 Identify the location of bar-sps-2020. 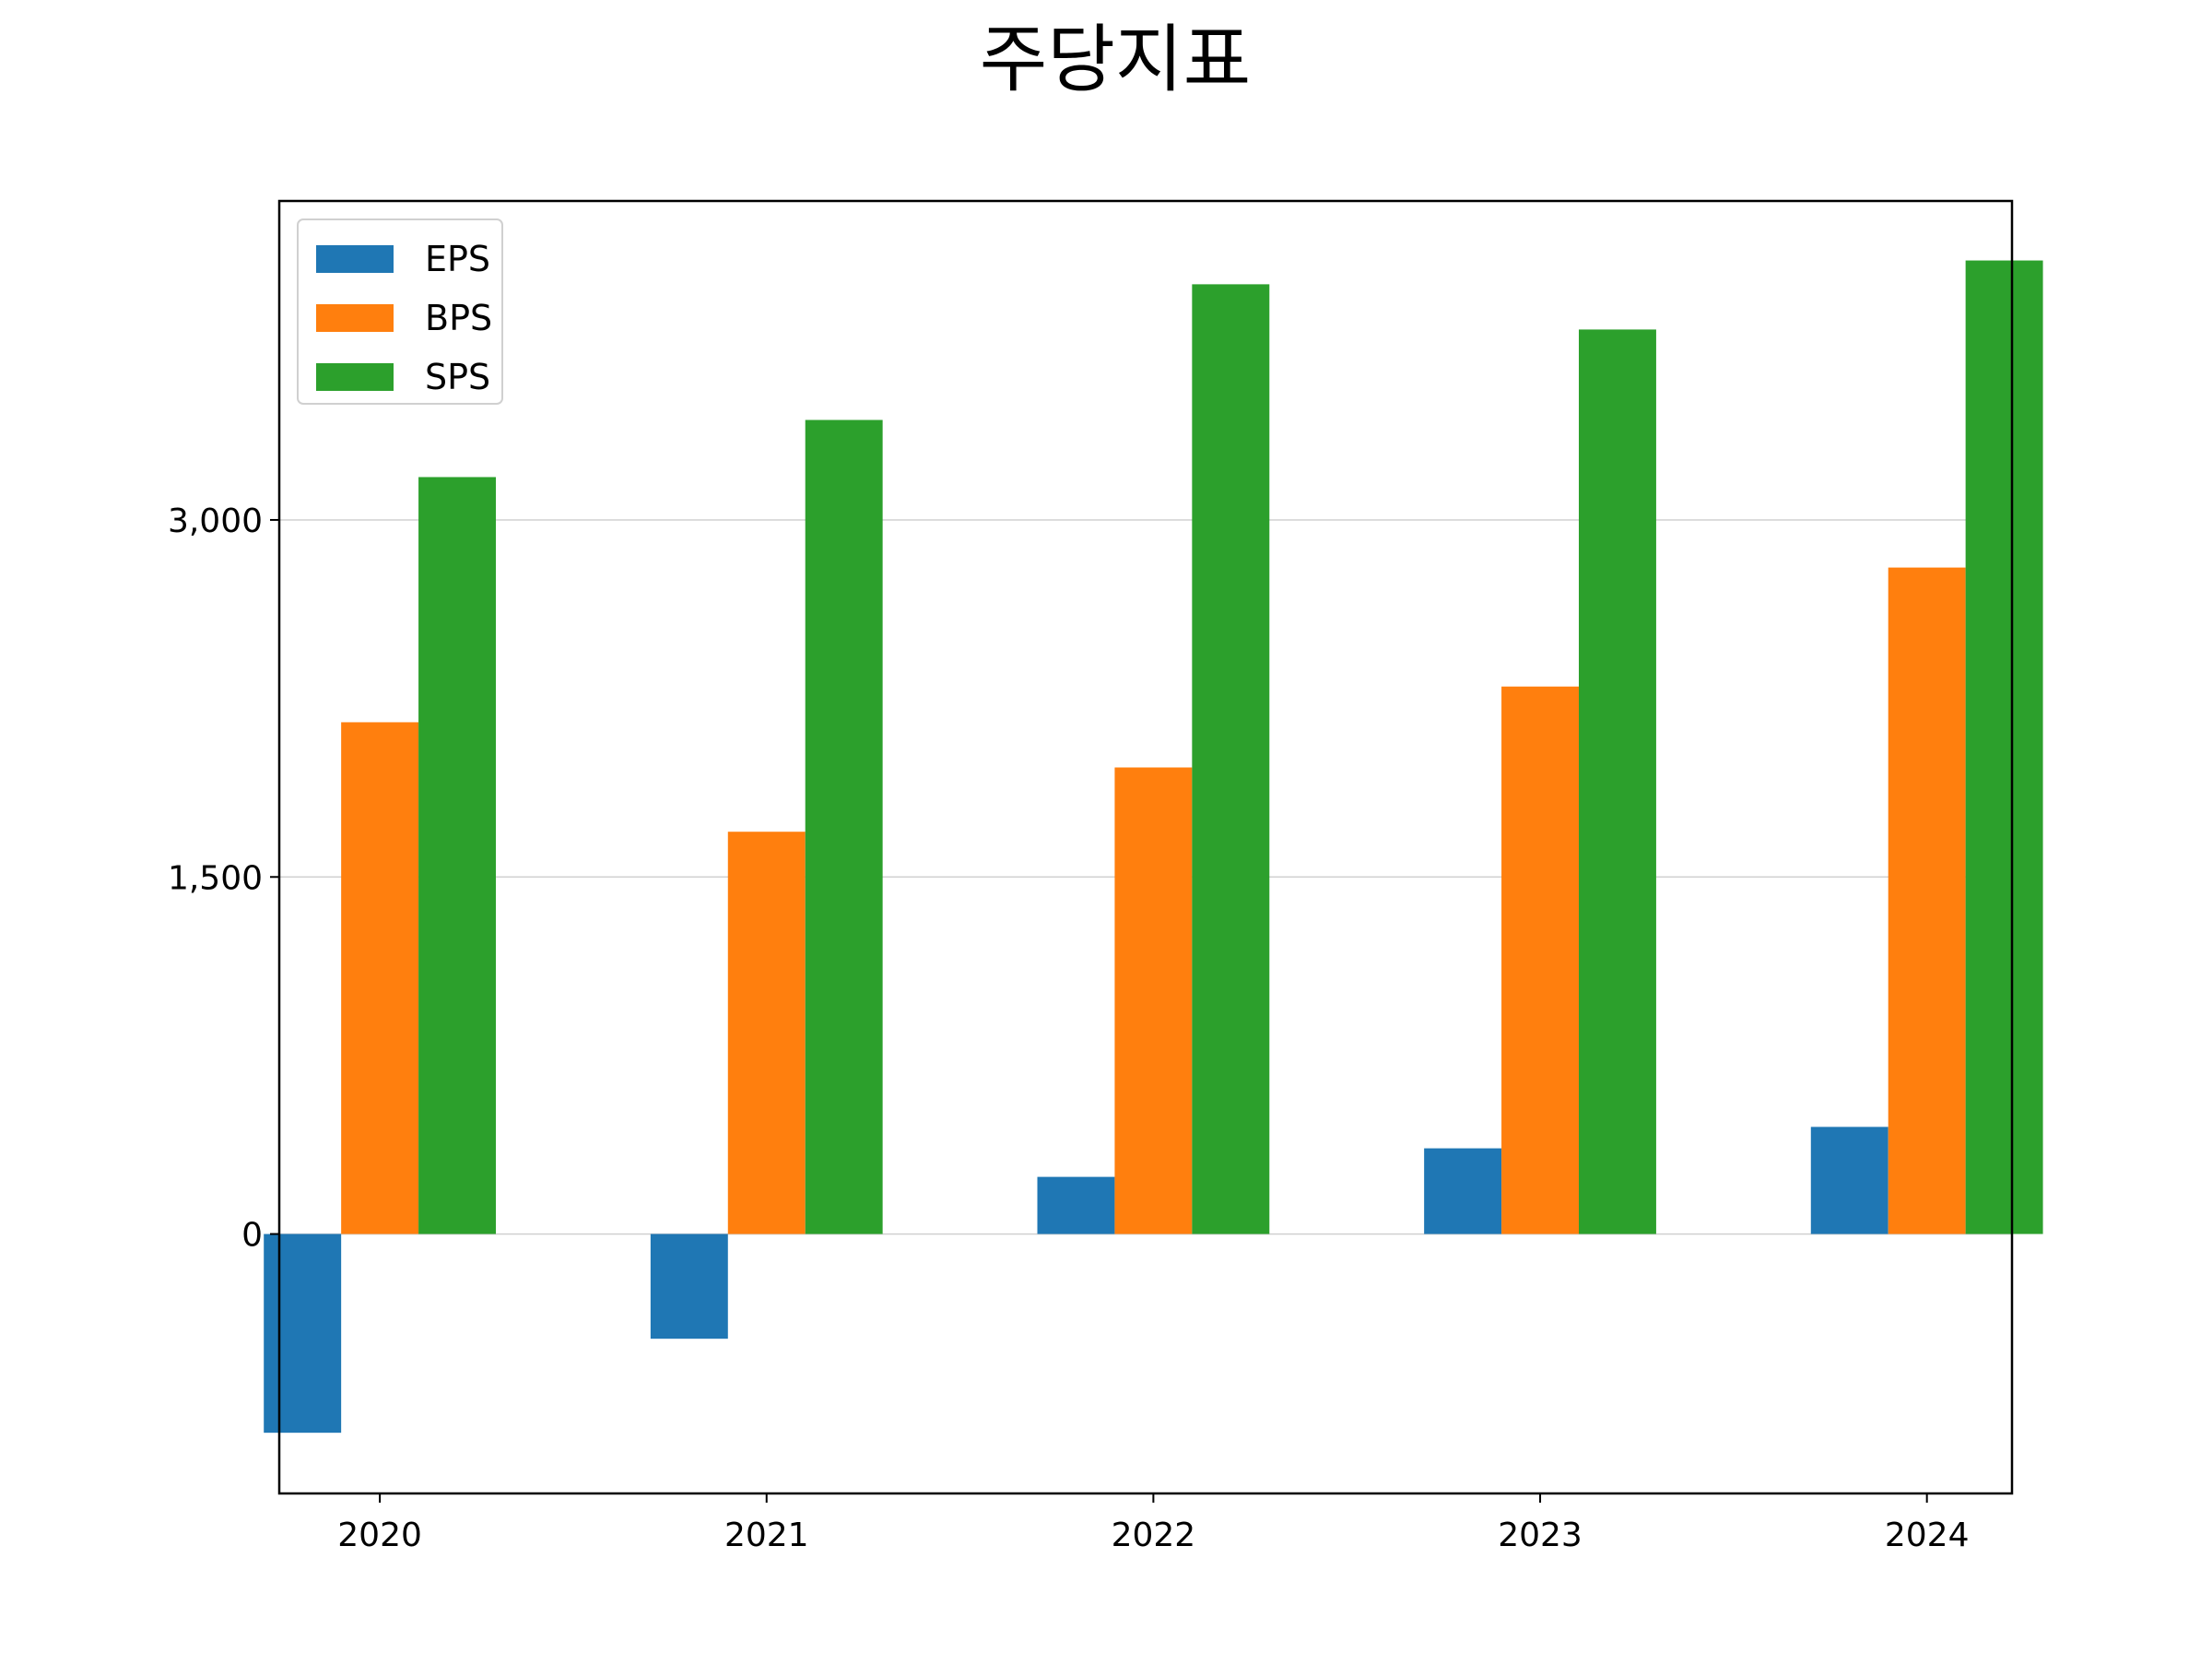
(457, 855).